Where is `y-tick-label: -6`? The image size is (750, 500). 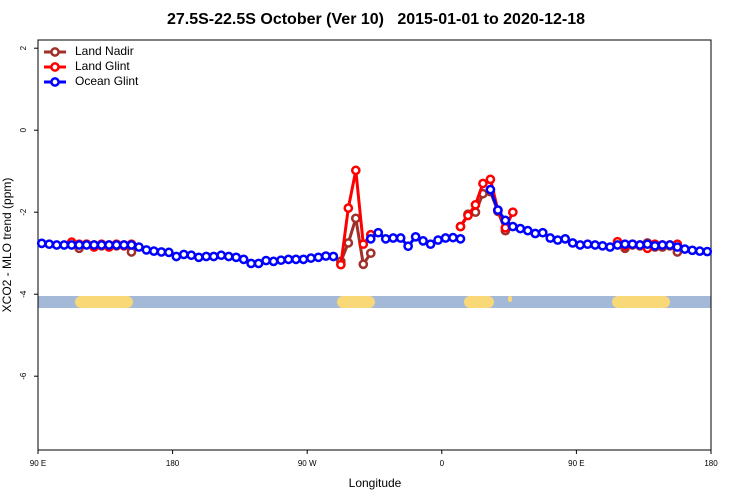 y-tick-label: -6 is located at coordinates (23, 376).